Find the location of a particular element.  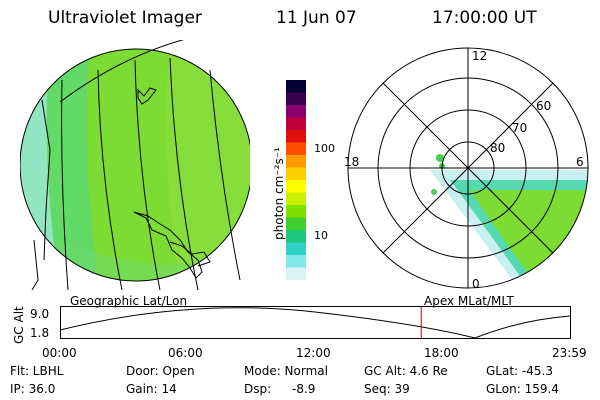

mode-info: Mode: Normal is located at coordinates (286, 371).